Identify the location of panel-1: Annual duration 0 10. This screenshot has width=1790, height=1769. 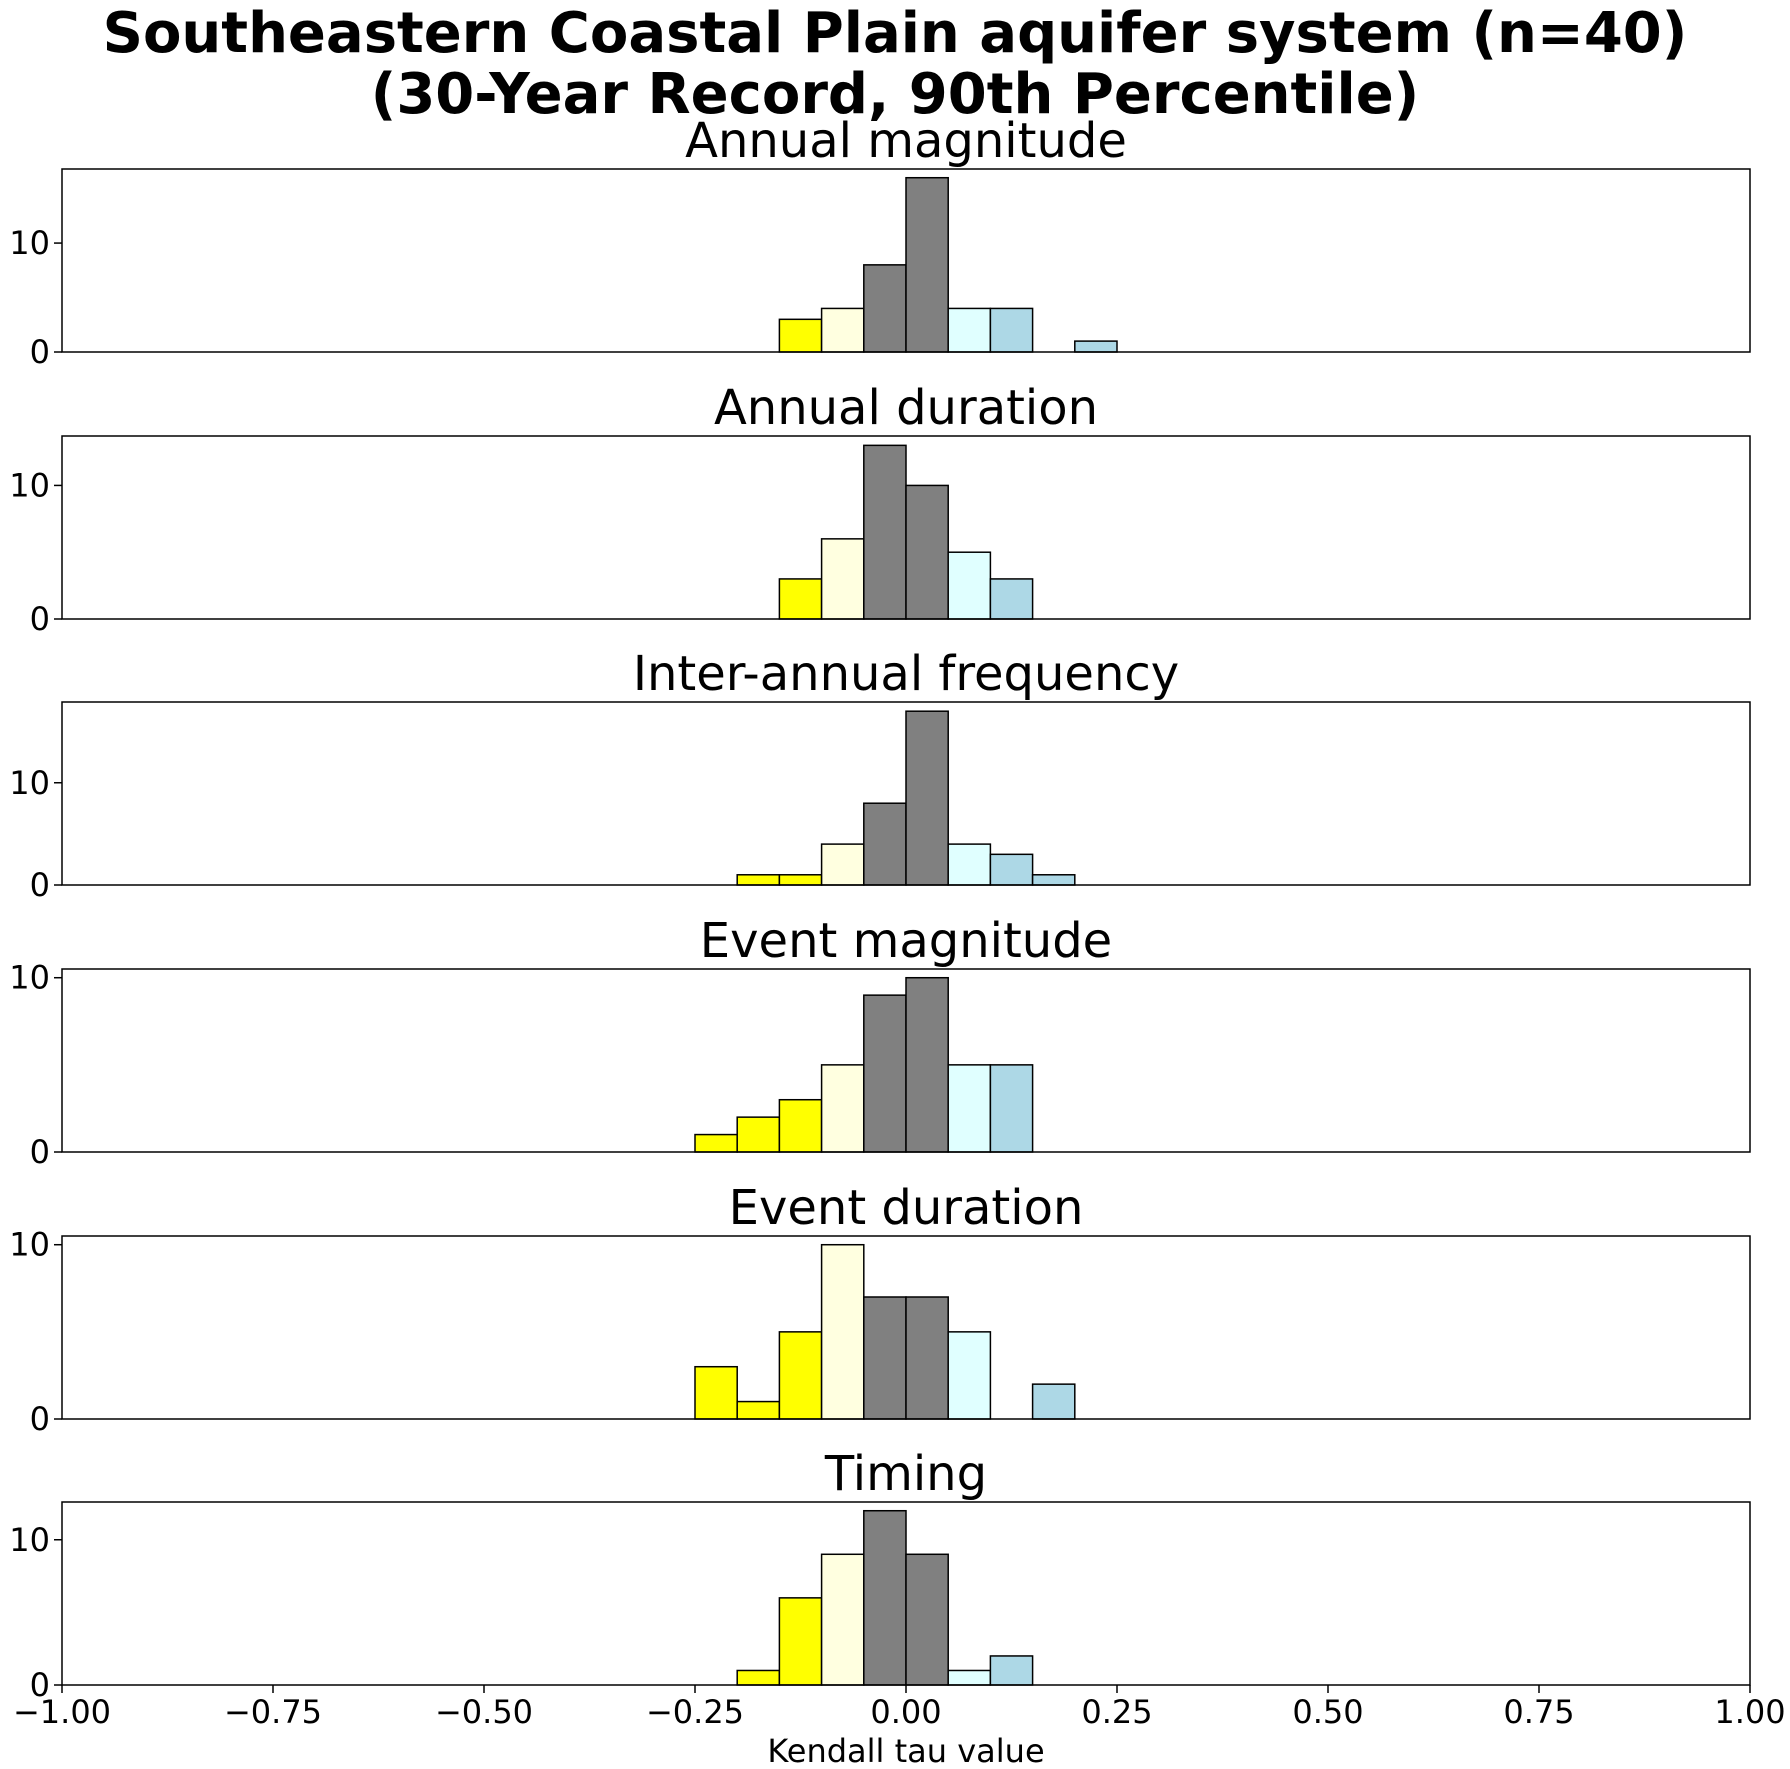
(880, 509).